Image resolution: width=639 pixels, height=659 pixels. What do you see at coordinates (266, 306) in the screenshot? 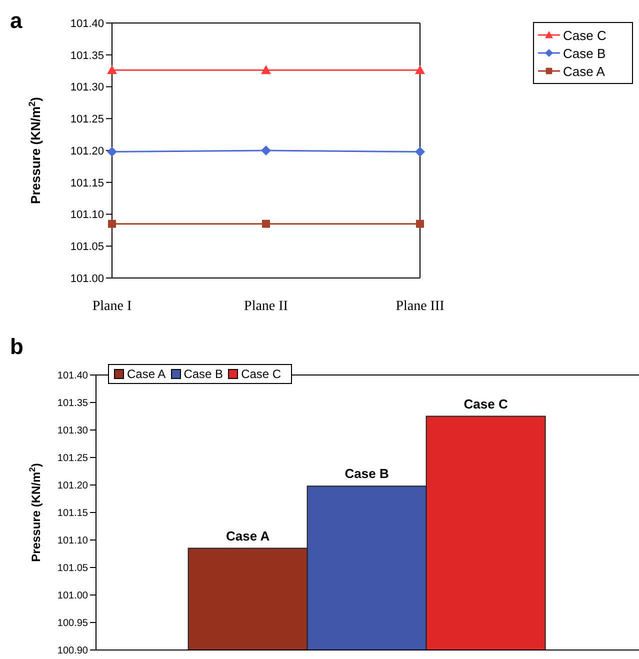
I see `x-tick-label: Plane II` at bounding box center [266, 306].